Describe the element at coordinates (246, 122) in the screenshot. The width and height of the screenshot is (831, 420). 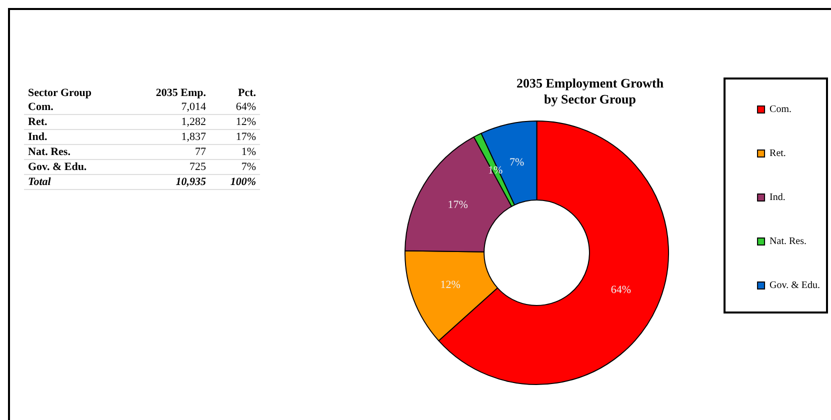
I see `text: 12%` at that location.